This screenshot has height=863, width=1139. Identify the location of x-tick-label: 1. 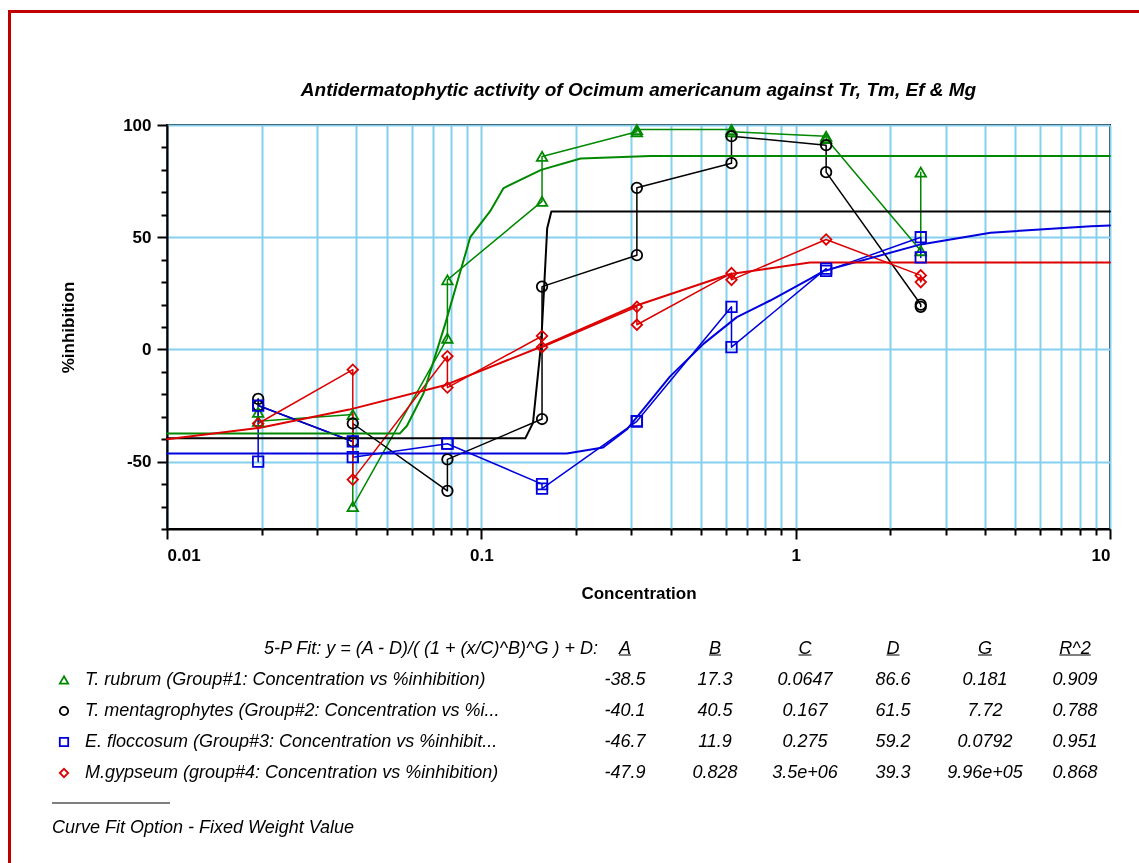
(796, 555).